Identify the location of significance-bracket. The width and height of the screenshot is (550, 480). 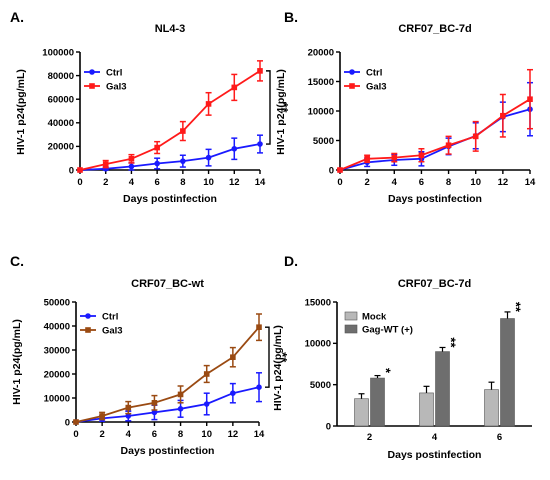
(268, 107).